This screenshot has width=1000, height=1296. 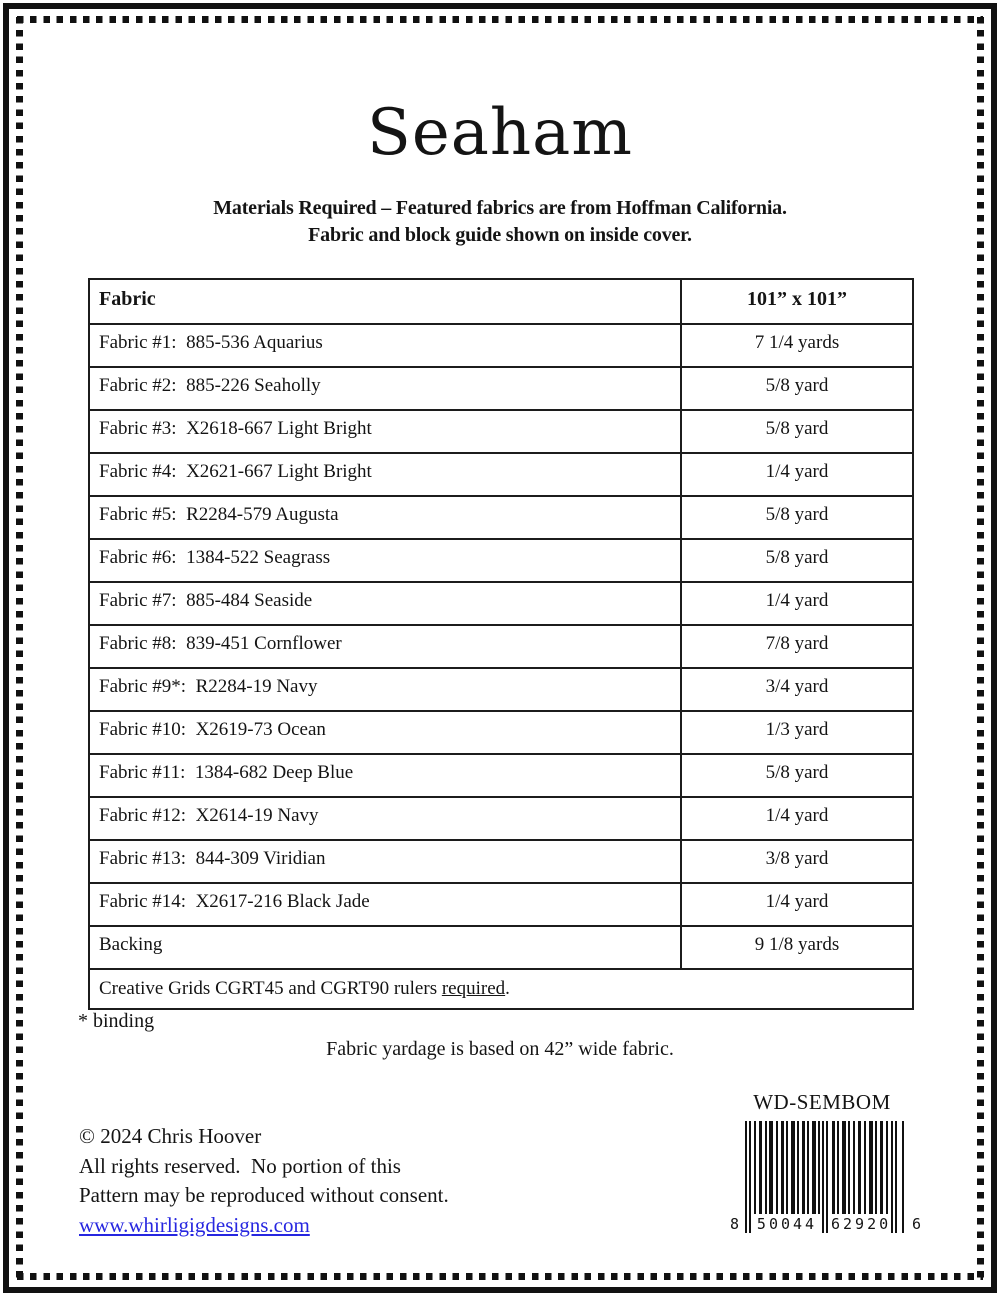 What do you see at coordinates (797, 301) in the screenshot?
I see `quilt-size-column-header: 101” x 101”` at bounding box center [797, 301].